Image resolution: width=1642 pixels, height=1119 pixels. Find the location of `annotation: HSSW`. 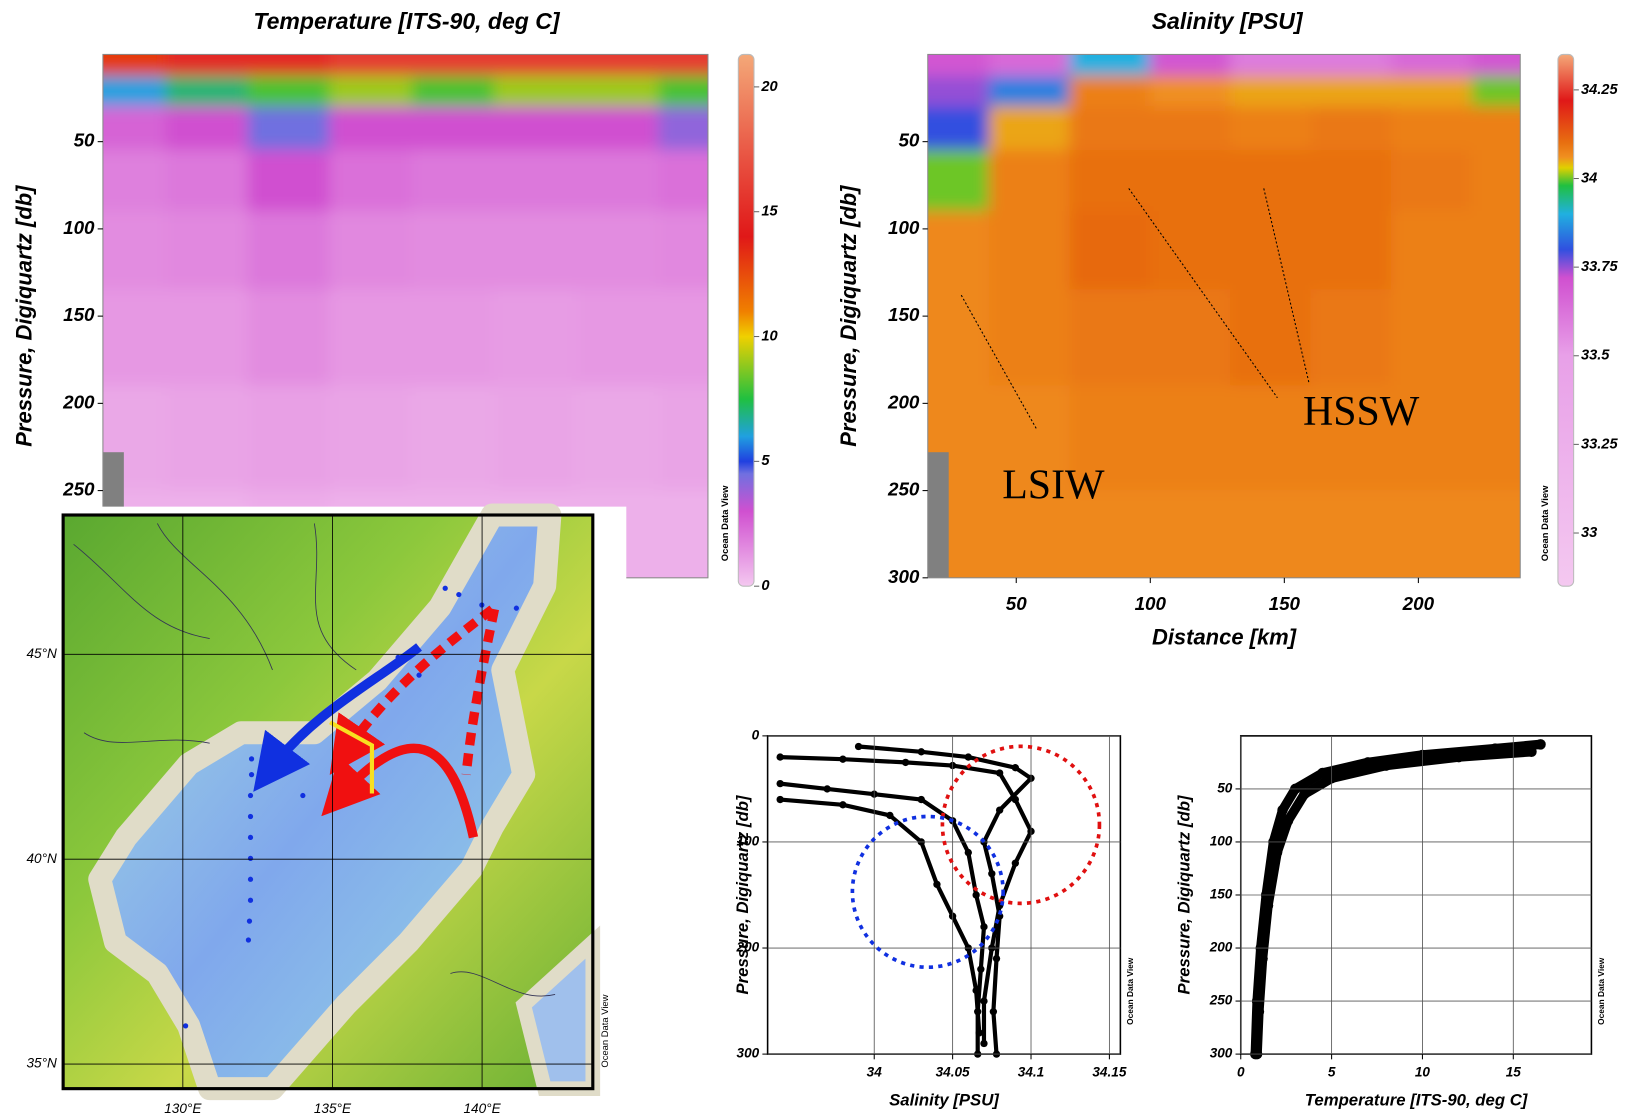

annotation: HSSW is located at coordinates (1361, 412).